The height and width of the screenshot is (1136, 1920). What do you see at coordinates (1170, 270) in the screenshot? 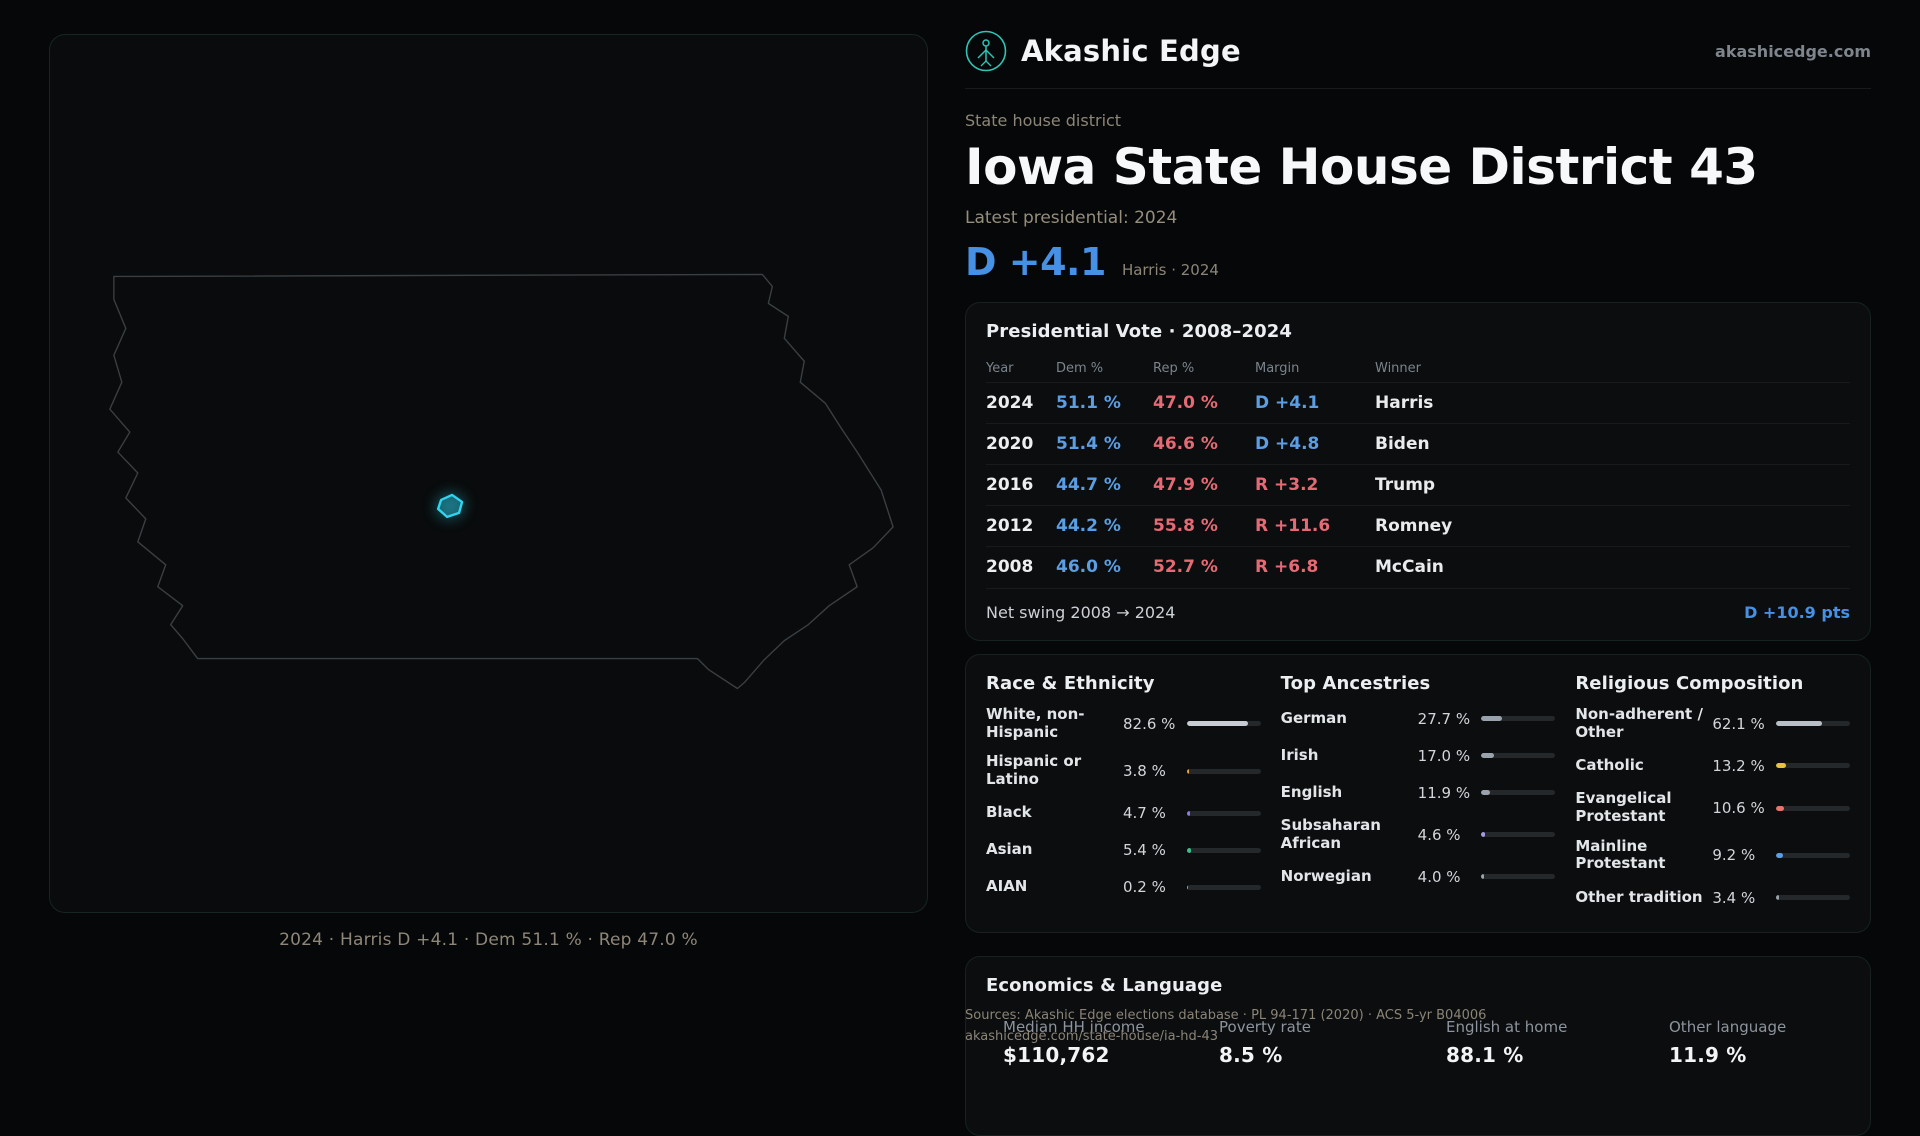
I see `headline-margin-note: Harris · 2024` at bounding box center [1170, 270].